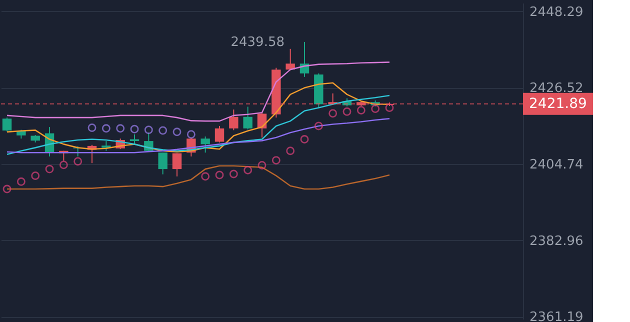  Describe the element at coordinates (257, 42) in the screenshot. I see `annotation: 2439.58` at that location.